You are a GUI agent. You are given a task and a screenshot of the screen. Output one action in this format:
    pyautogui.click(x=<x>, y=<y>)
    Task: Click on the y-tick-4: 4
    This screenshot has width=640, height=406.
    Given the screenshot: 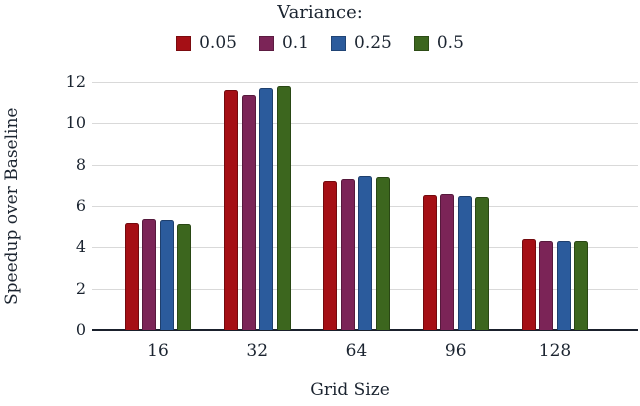 What is the action you would take?
    pyautogui.click(x=80, y=247)
    